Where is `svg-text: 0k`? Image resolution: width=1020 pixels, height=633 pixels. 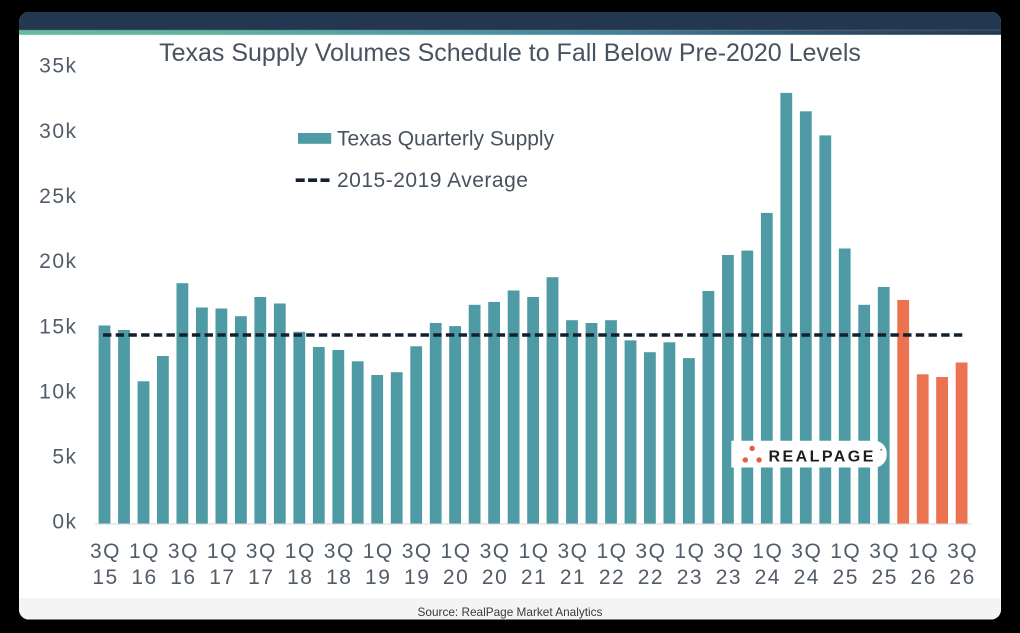
svg-text: 0k is located at coordinates (64, 522).